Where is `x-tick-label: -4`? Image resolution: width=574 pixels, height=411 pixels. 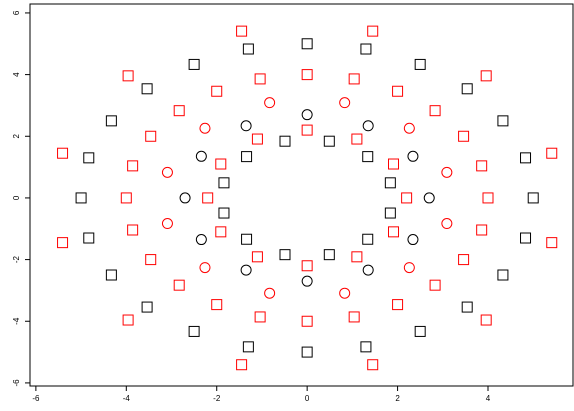 x-tick-label: -4 is located at coordinates (127, 398).